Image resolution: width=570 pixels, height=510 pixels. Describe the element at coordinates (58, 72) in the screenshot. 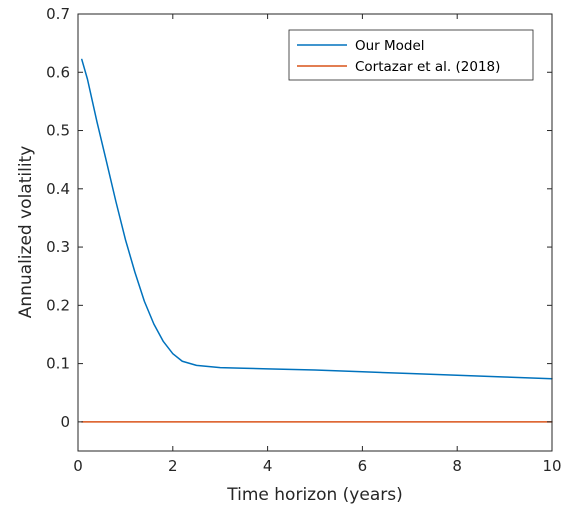

I see `y-tick-label: 0.6` at that location.